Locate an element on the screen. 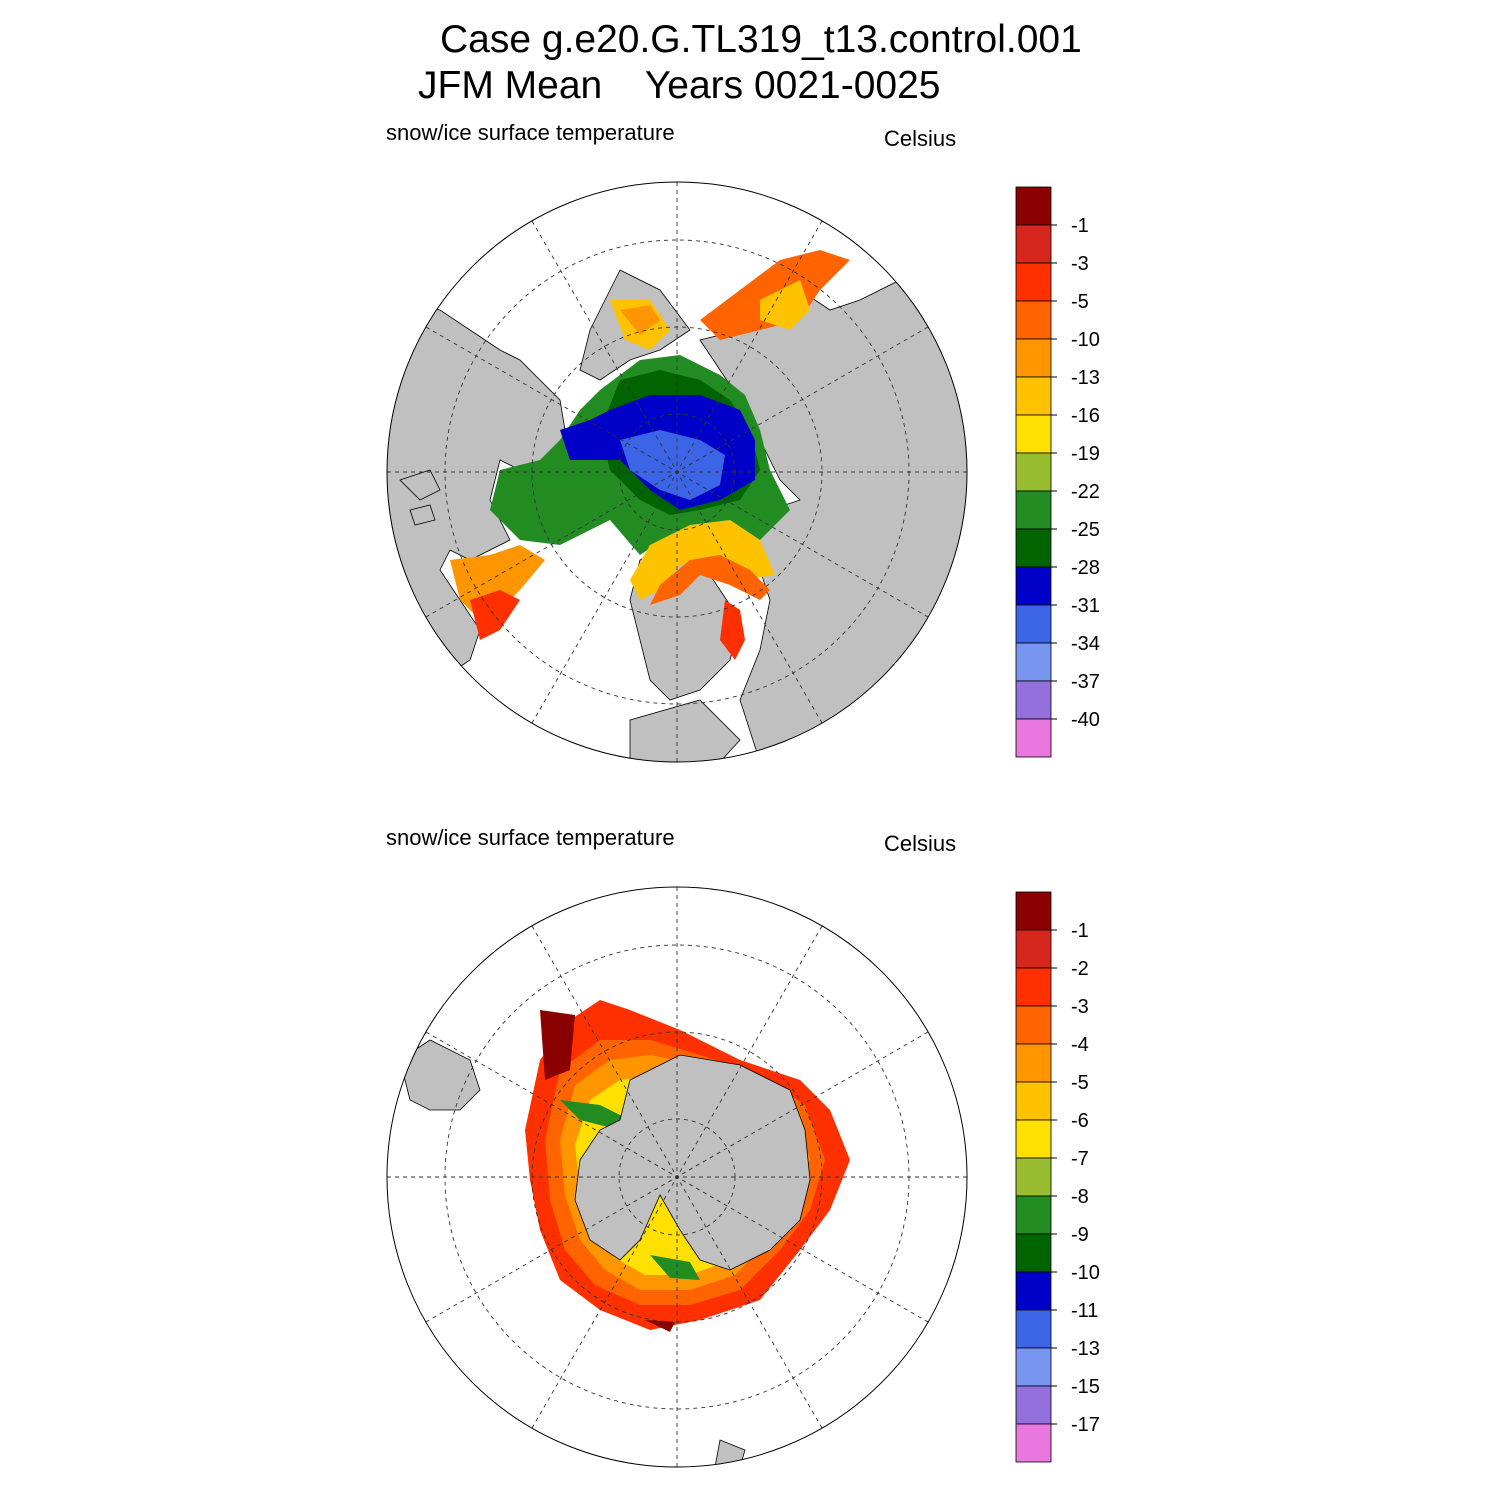 Image resolution: width=1500 pixels, height=1500 pixels. figure-title-line2: JFM Mean Years 0021-0025 is located at coordinates (679, 86).